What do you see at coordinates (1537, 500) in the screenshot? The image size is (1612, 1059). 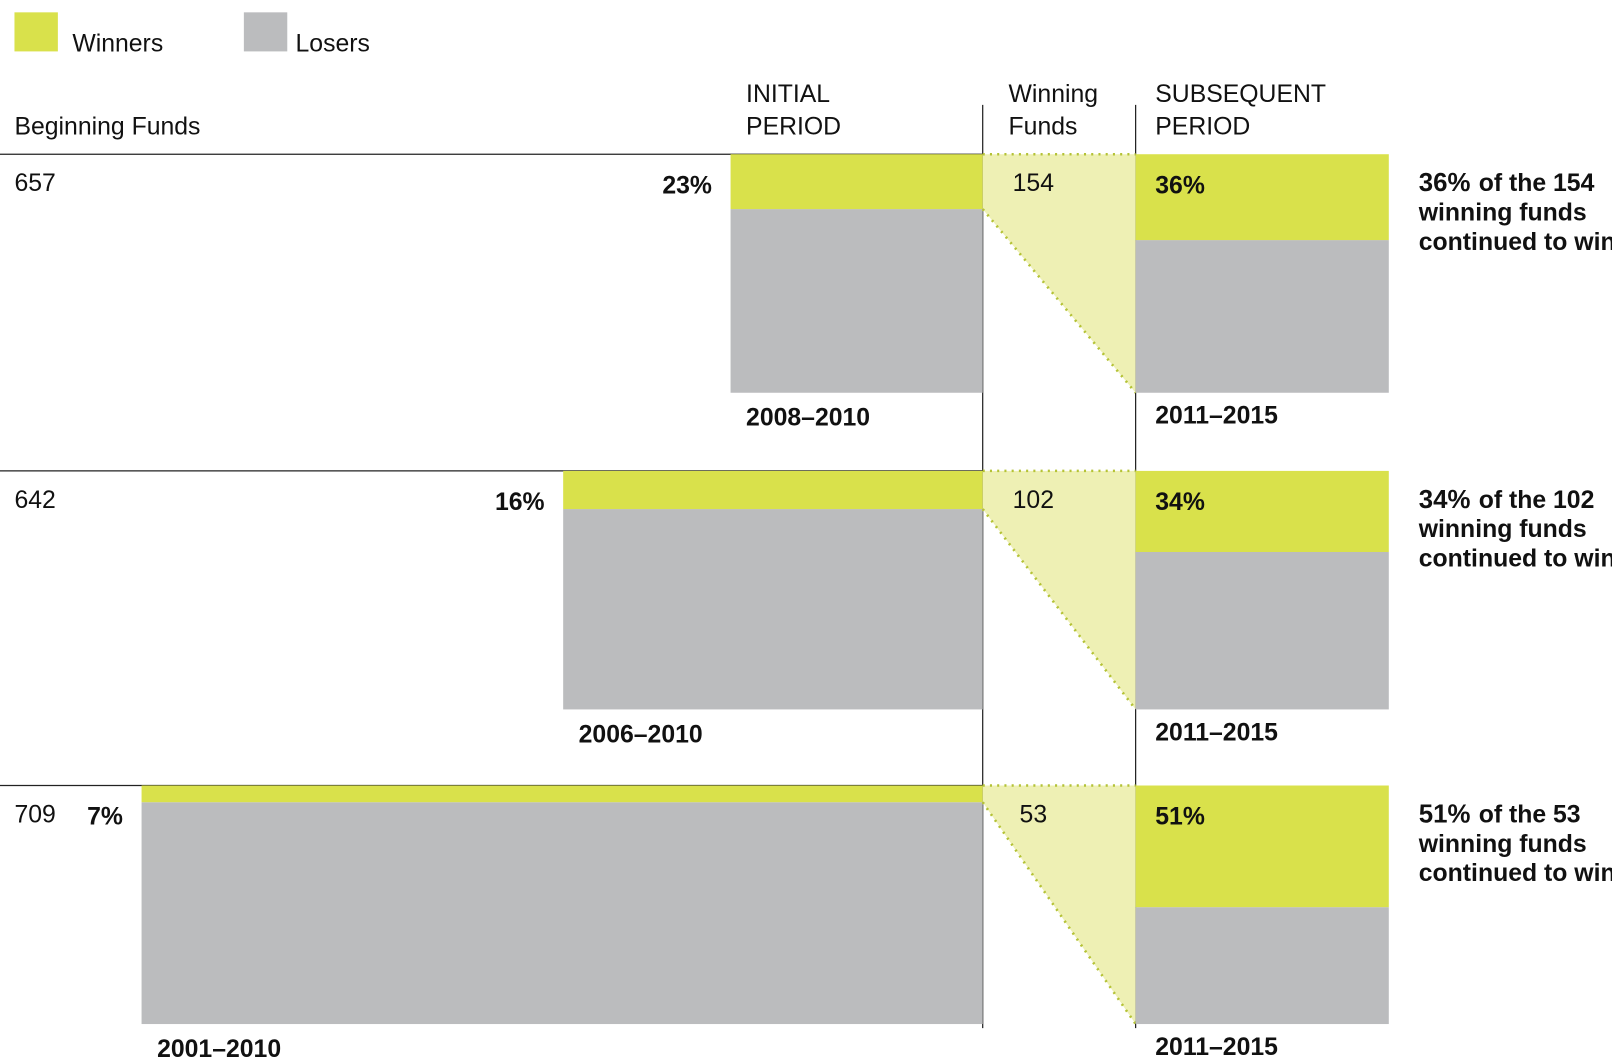 I see `note-text: of the 102` at bounding box center [1537, 500].